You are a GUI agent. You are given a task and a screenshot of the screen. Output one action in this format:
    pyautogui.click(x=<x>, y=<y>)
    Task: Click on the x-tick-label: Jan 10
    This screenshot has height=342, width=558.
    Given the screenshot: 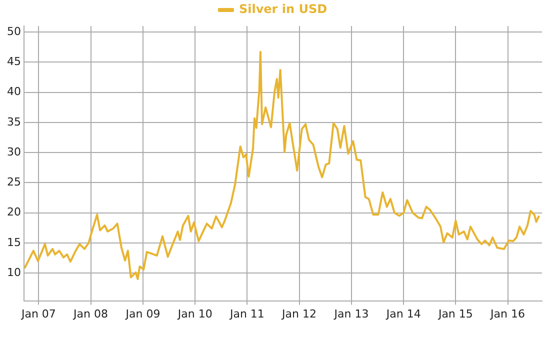 What is the action you would take?
    pyautogui.click(x=194, y=313)
    